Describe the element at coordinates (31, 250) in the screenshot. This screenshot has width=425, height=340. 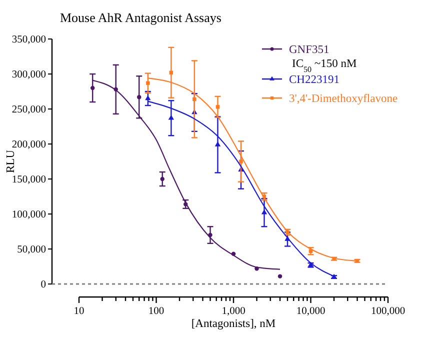
I see `y-tick-label: 50,000` at that location.